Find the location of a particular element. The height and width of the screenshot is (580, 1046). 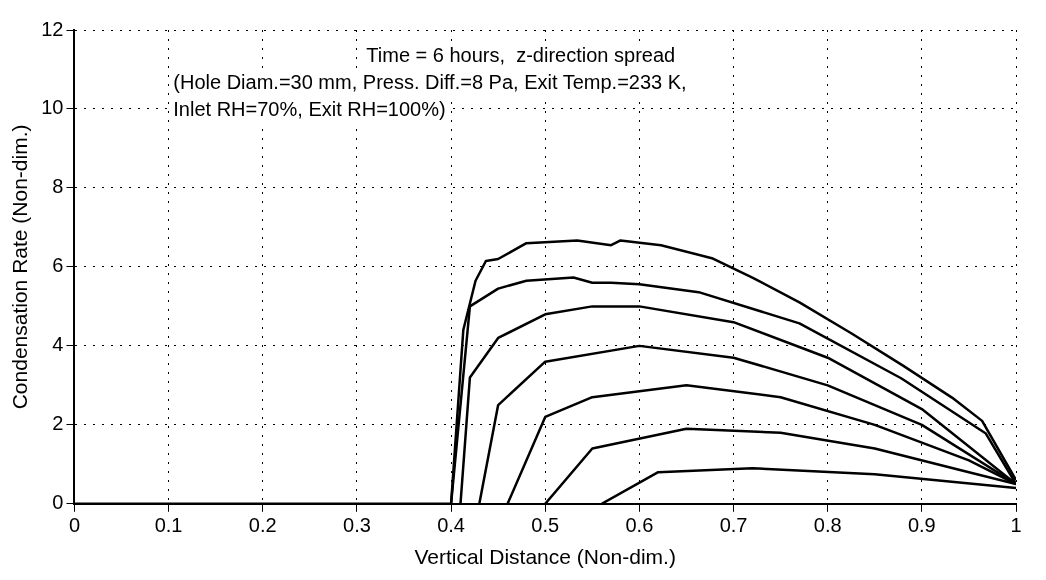

annotation: Time = 6 hours, z-direction spread is located at coordinates (521, 54).